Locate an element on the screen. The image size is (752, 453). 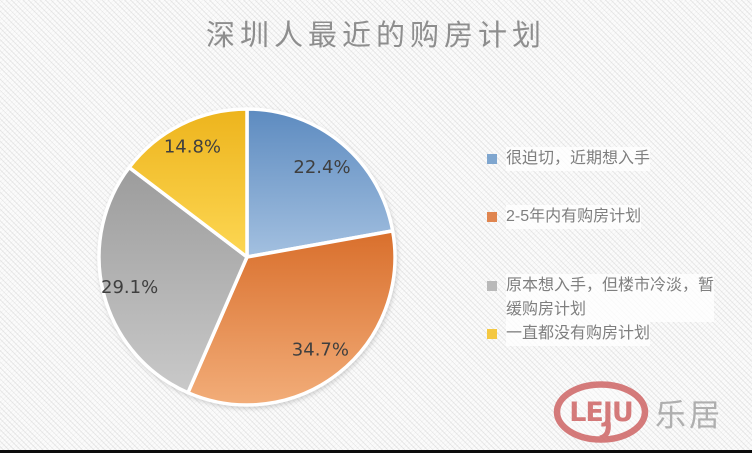
legend-label-1: 很迫切，近期想入手 is located at coordinates (578, 159).